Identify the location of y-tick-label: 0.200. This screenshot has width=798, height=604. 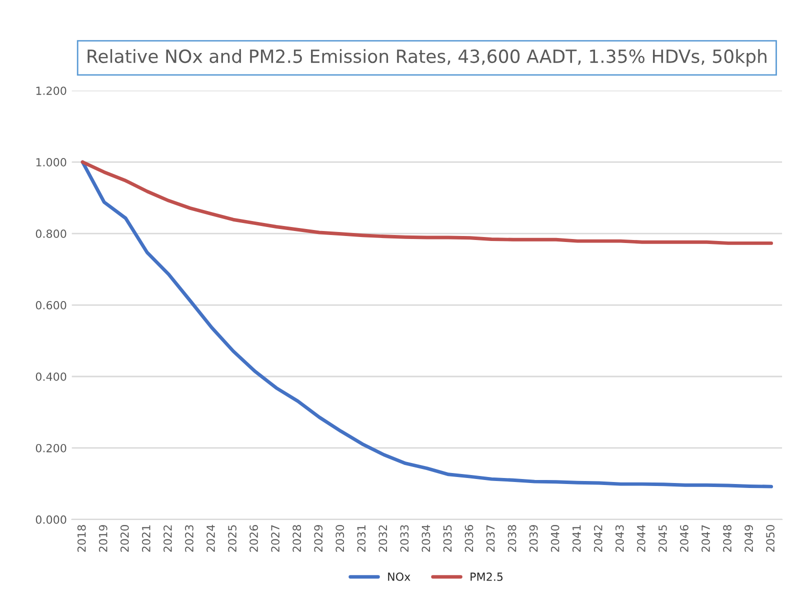
(51, 448).